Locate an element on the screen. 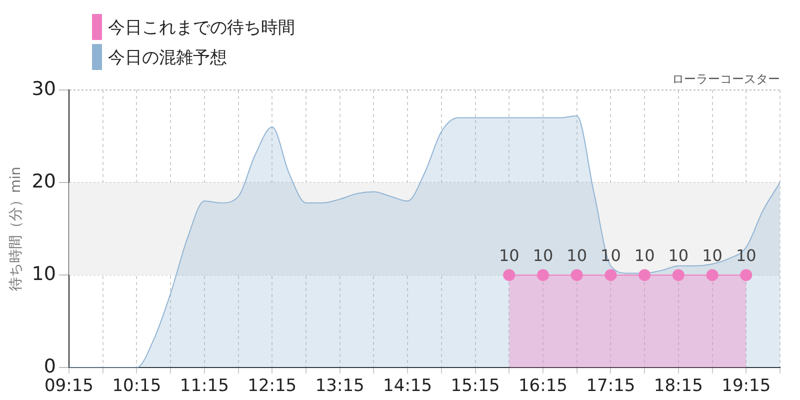 This screenshot has width=800, height=400. x-tick-label: 15:15 is located at coordinates (475, 386).